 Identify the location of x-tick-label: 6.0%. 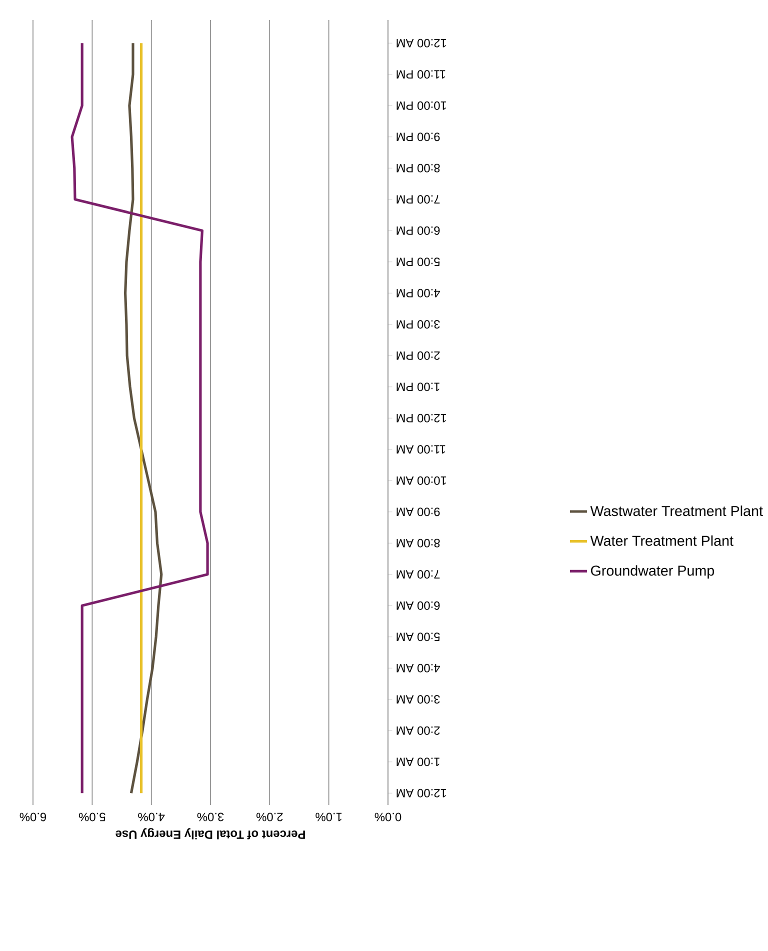
(33, 817).